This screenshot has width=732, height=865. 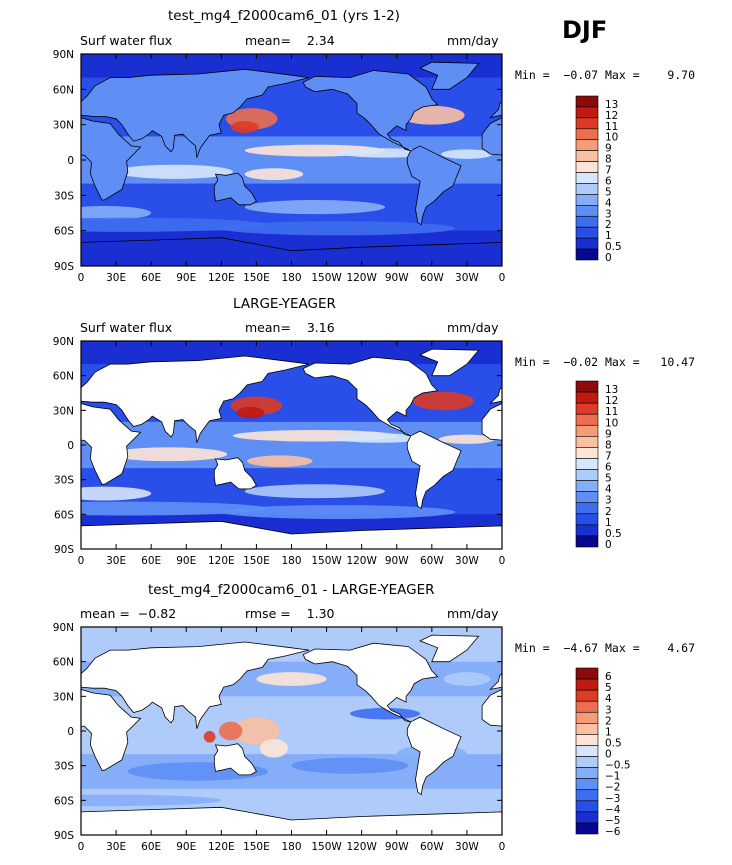 I want to click on panel-2-variable: Surf water flux, so click(x=126, y=327).